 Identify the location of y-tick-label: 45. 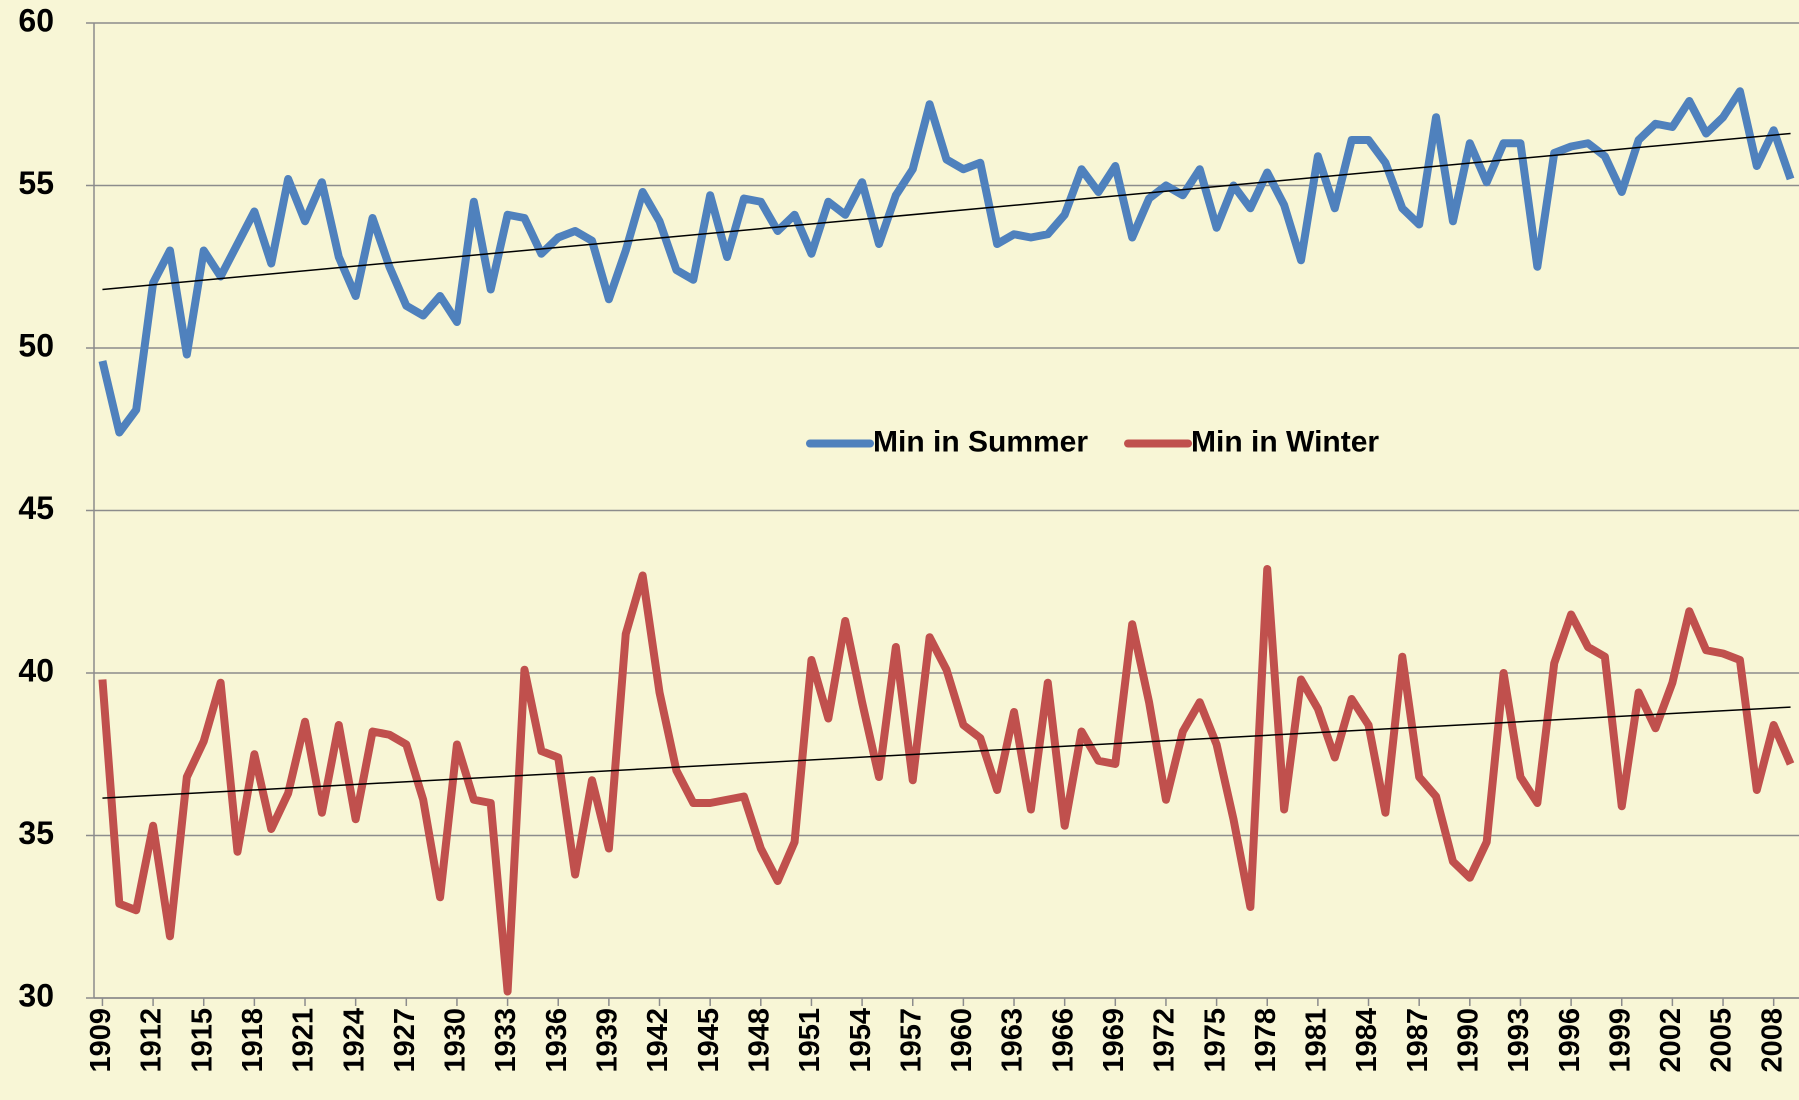
(36, 508).